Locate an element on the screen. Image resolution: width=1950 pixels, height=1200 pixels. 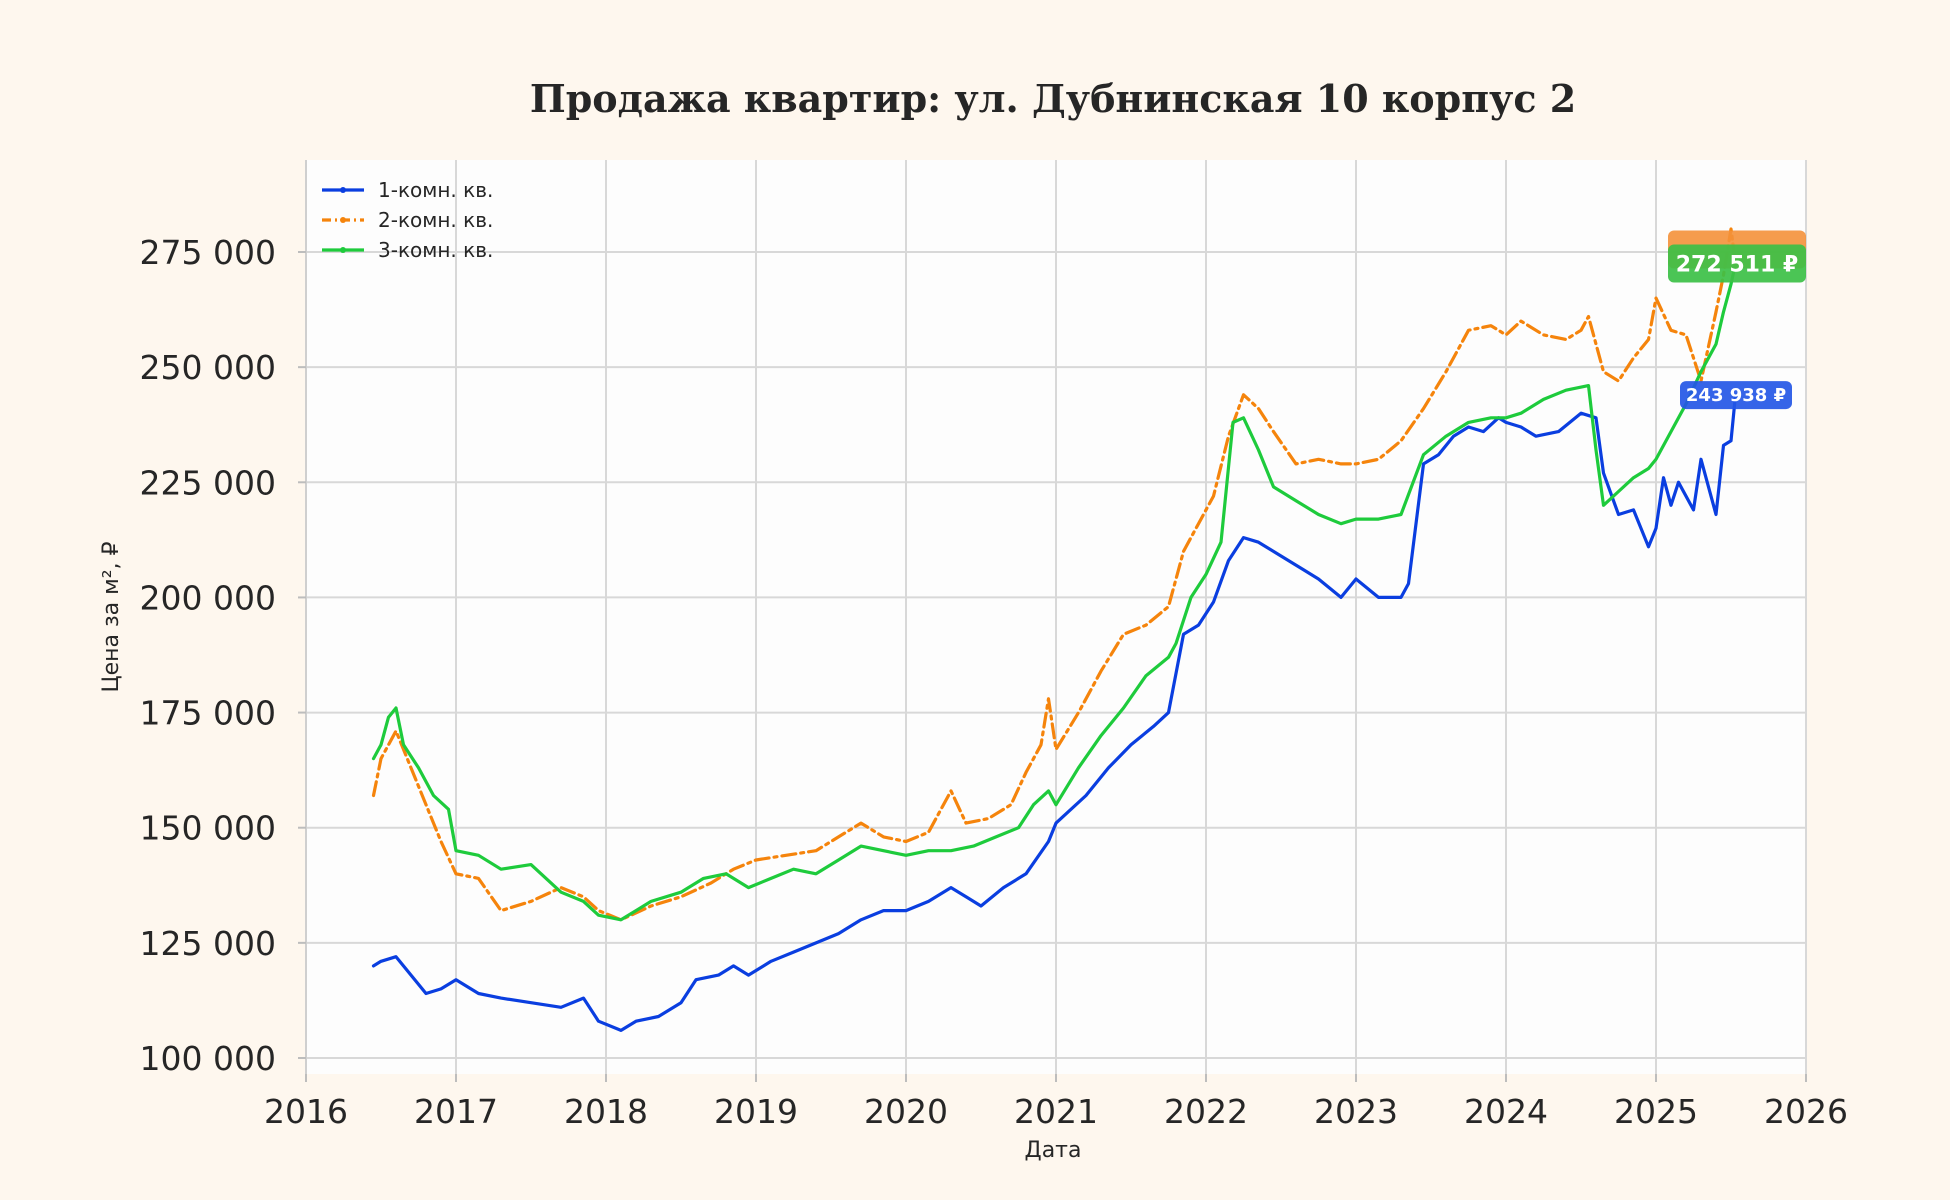
x-tick-label: 2022 is located at coordinates (1206, 1111).